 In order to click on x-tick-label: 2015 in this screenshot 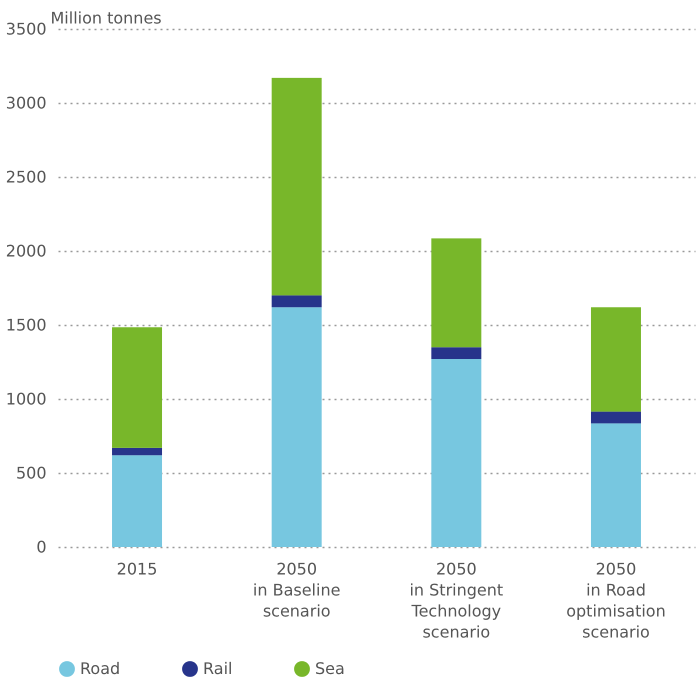, I will do `click(137, 569)`.